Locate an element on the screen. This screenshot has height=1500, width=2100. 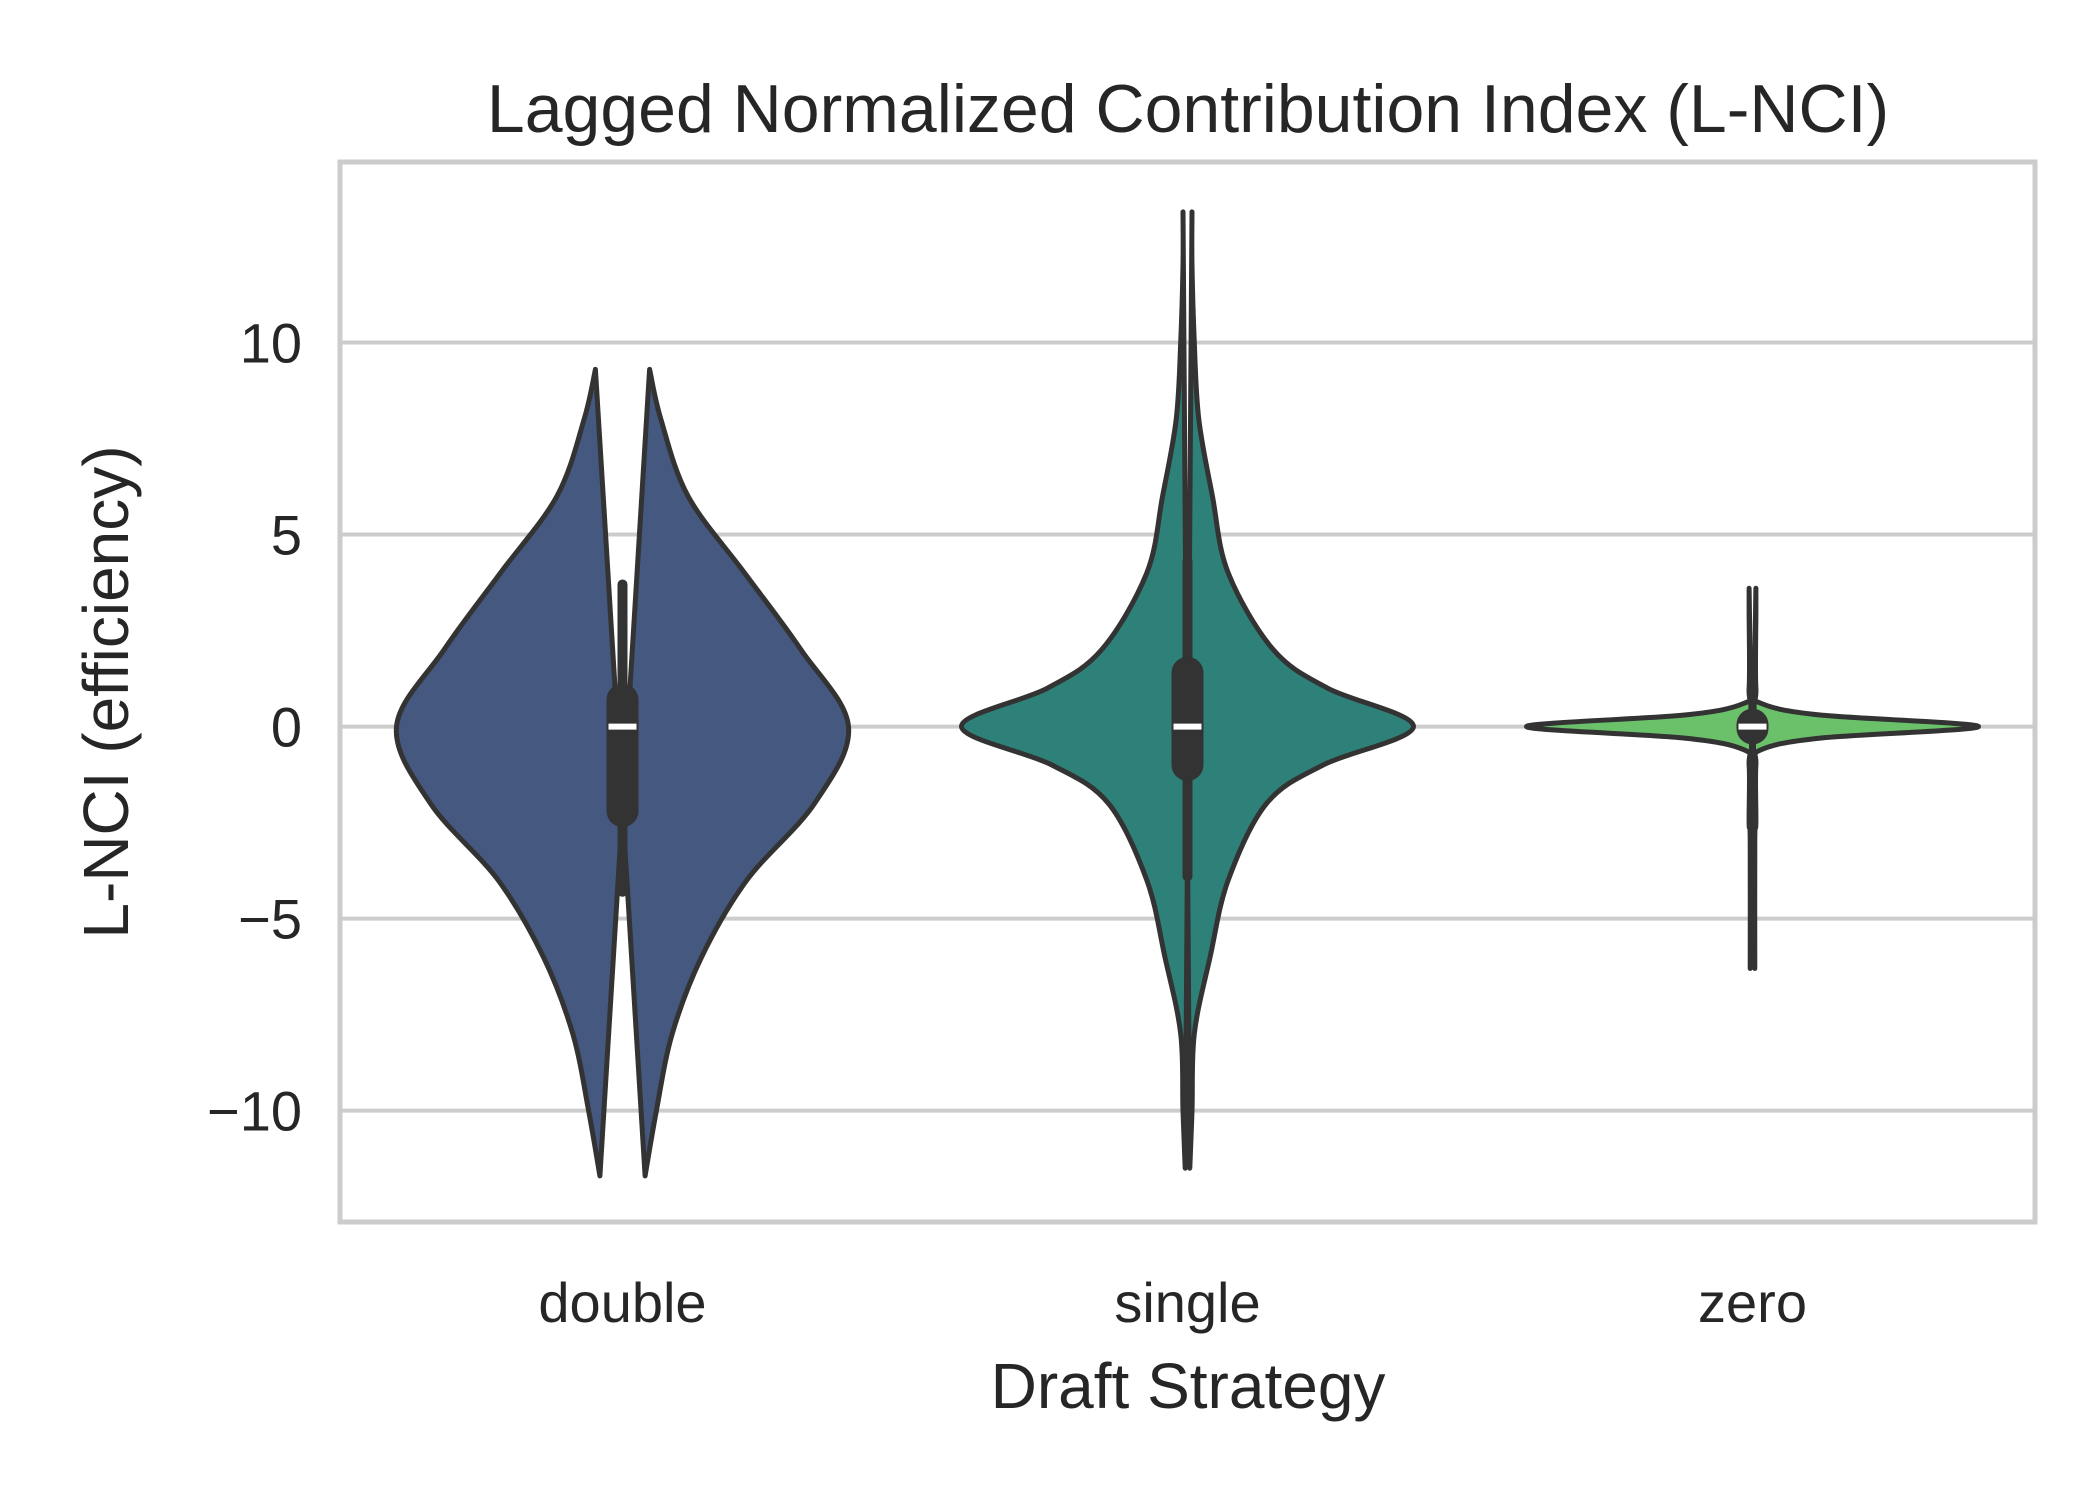
x-tick-labels: double single zero is located at coordinates (1172, 1302).